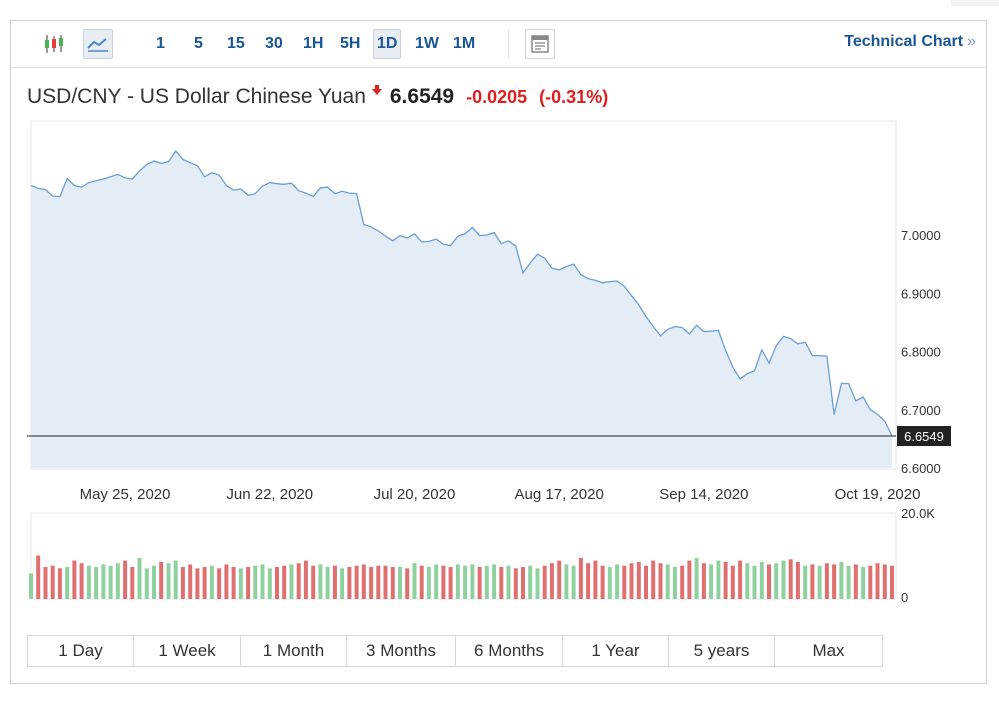  I want to click on interval-30m: 30, so click(274, 43).